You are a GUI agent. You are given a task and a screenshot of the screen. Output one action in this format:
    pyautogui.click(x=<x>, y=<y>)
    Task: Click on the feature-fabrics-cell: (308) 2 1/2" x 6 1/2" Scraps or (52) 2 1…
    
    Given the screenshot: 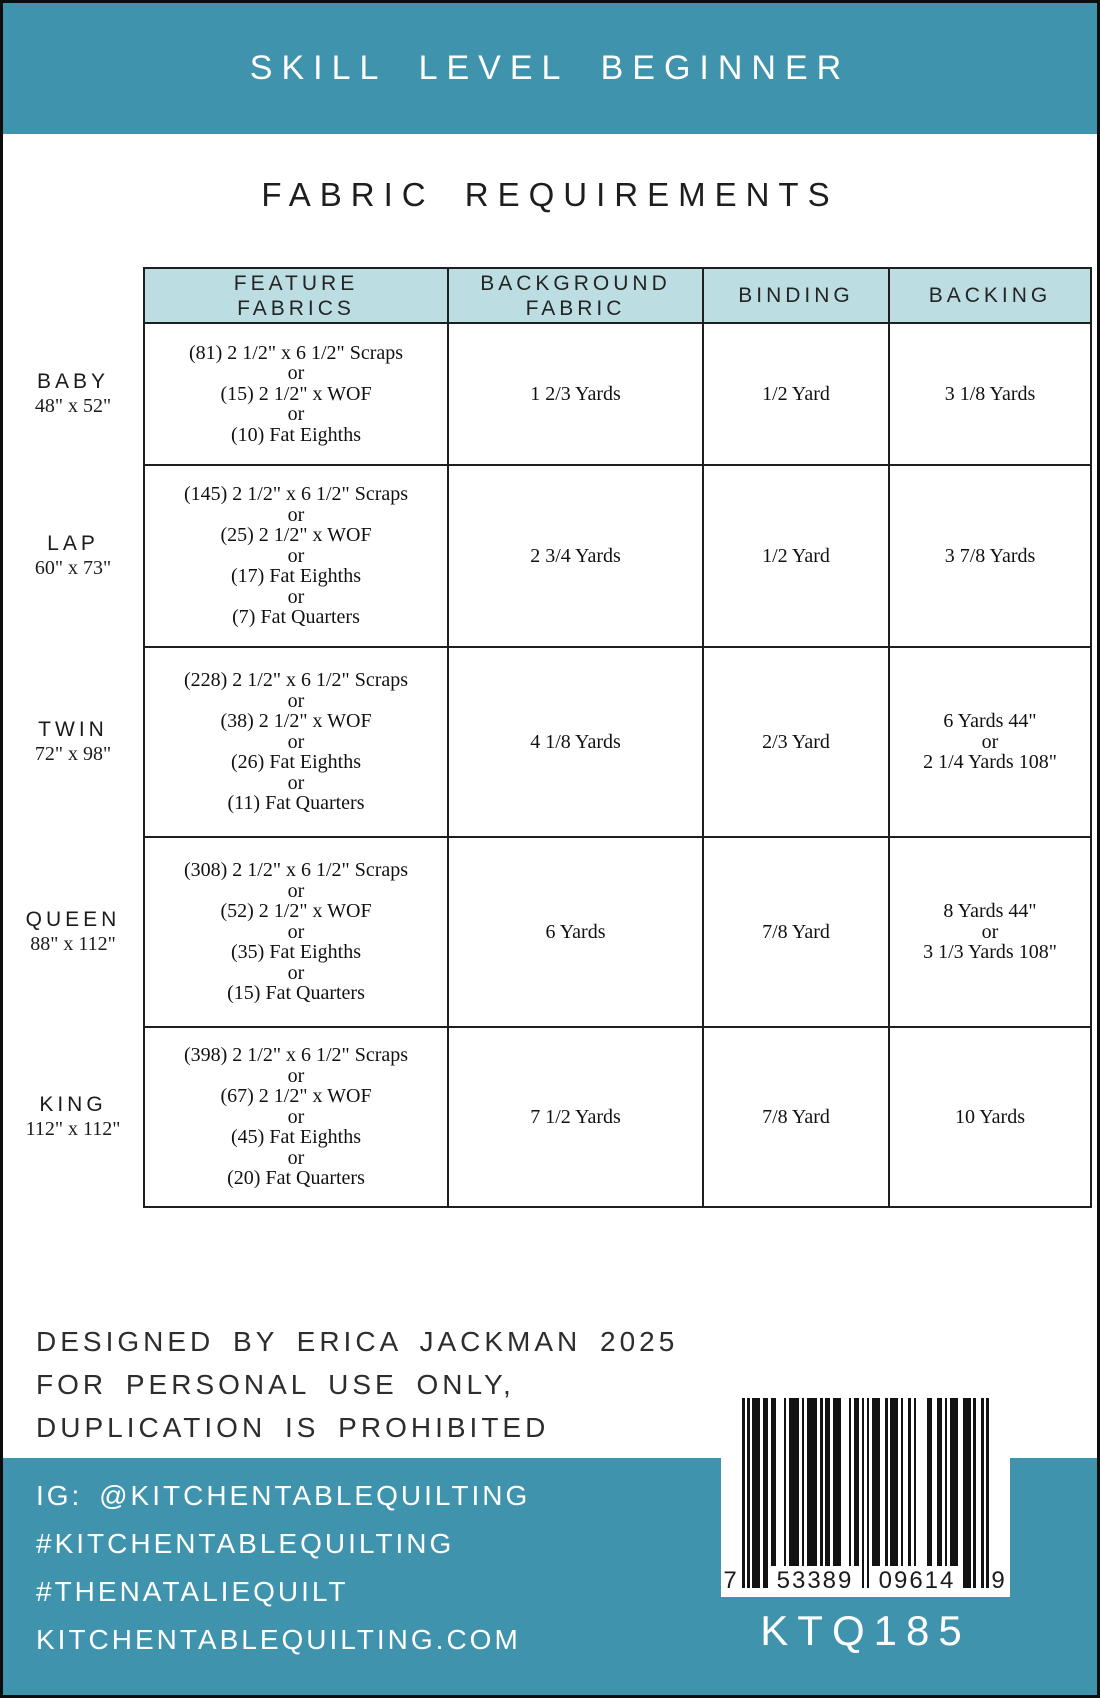 What is the action you would take?
    pyautogui.click(x=296, y=932)
    